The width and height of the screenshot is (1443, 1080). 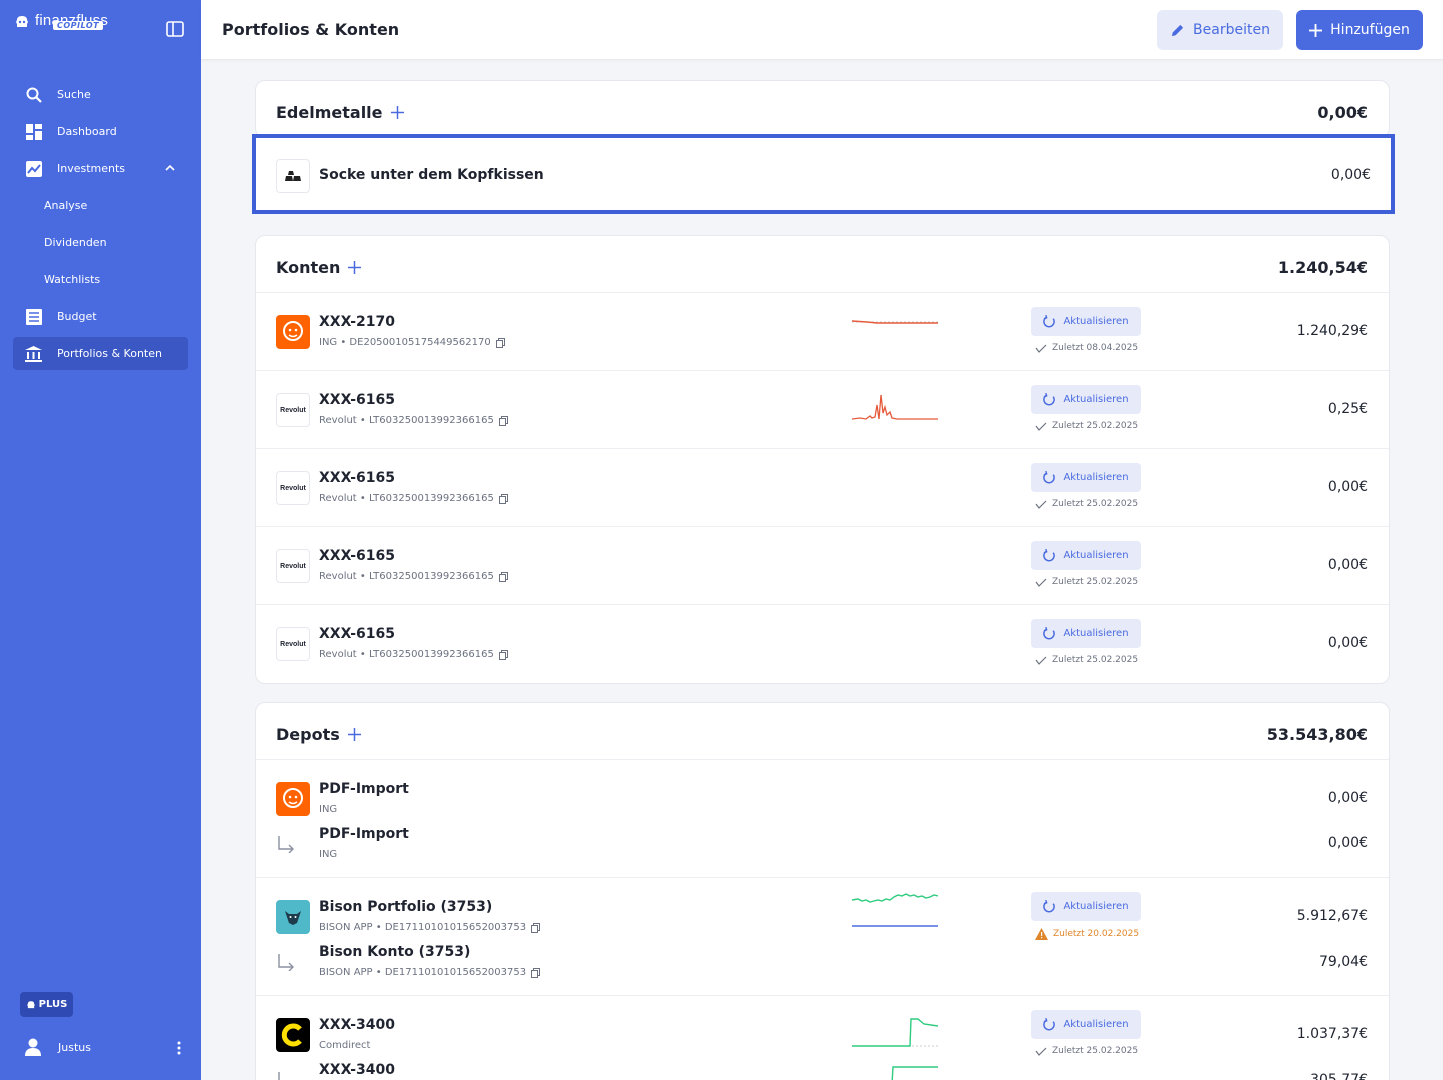 I want to click on sidebar-item-watchlists: Watchlists, so click(x=100, y=279).